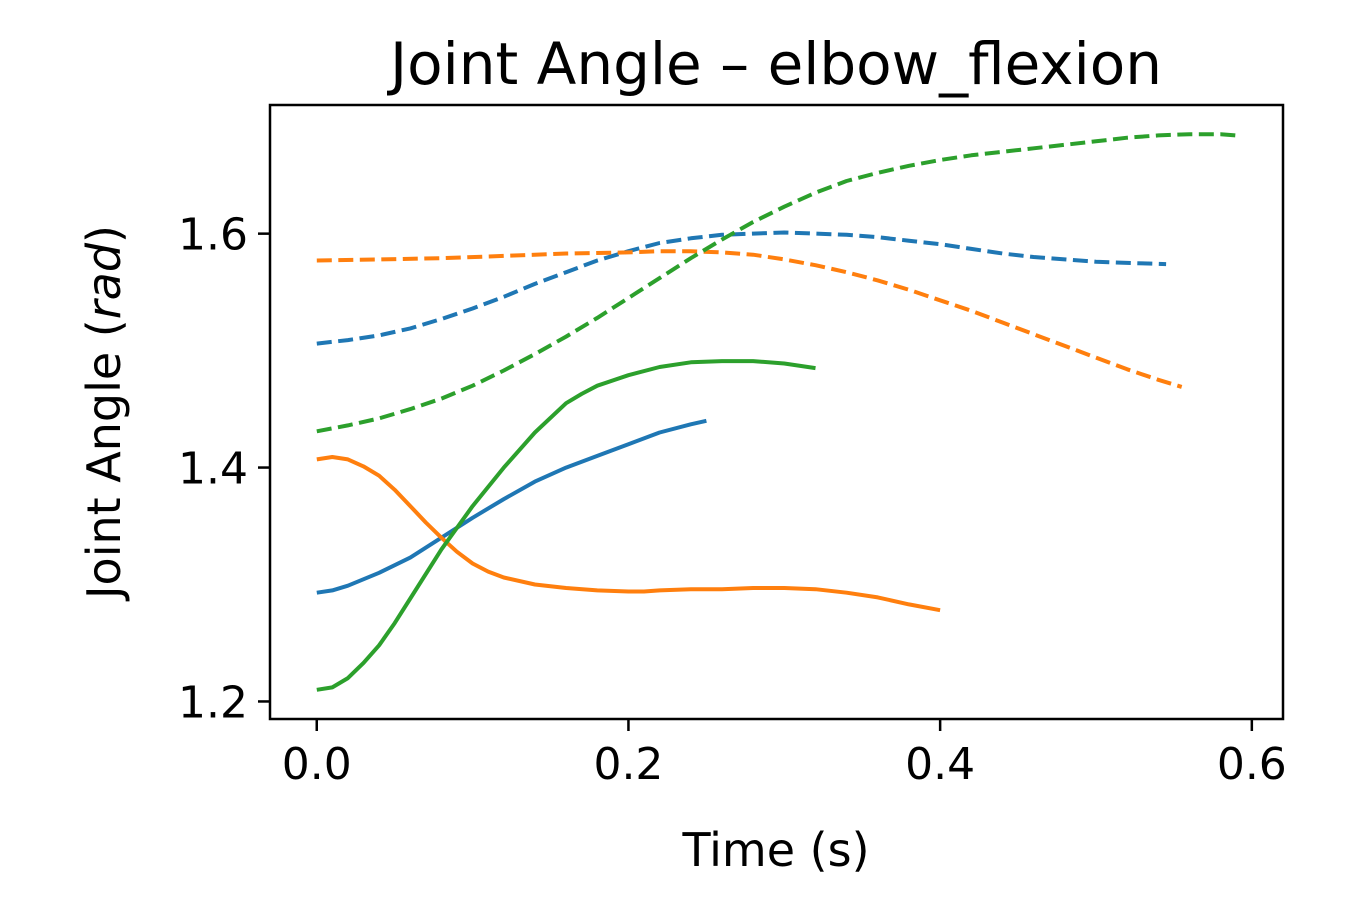 The image size is (1350, 900). What do you see at coordinates (213, 235) in the screenshot?
I see `y-tick-label: 1.6` at bounding box center [213, 235].